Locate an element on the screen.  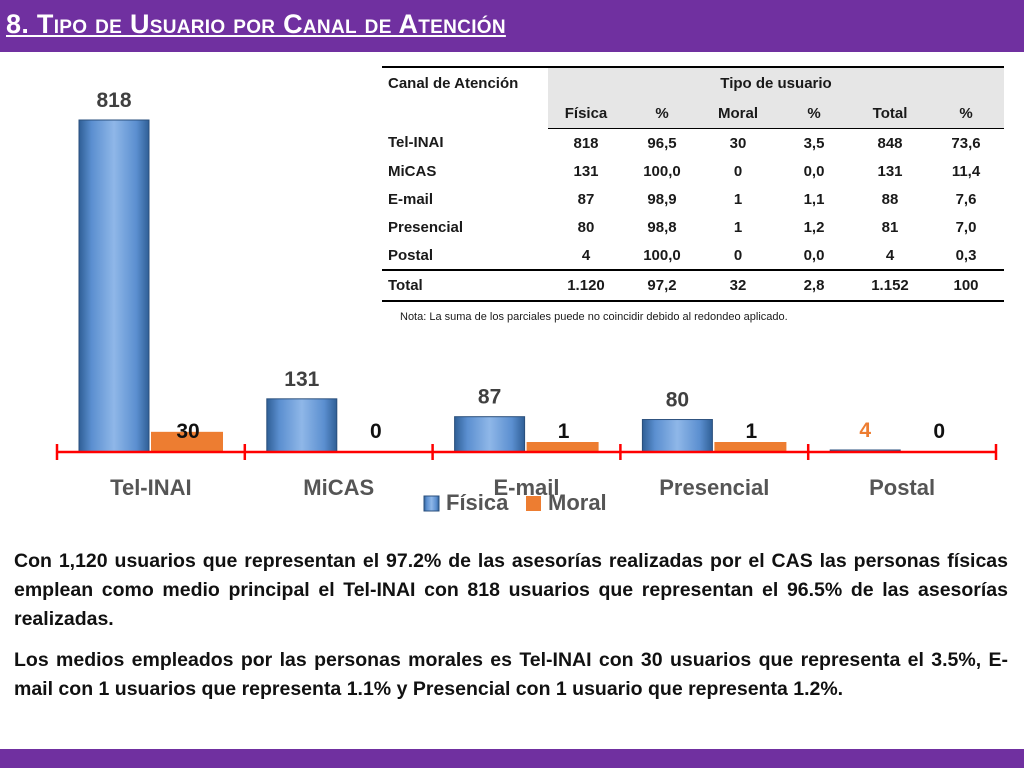
data-label-moral: 30 is located at coordinates (187, 431).